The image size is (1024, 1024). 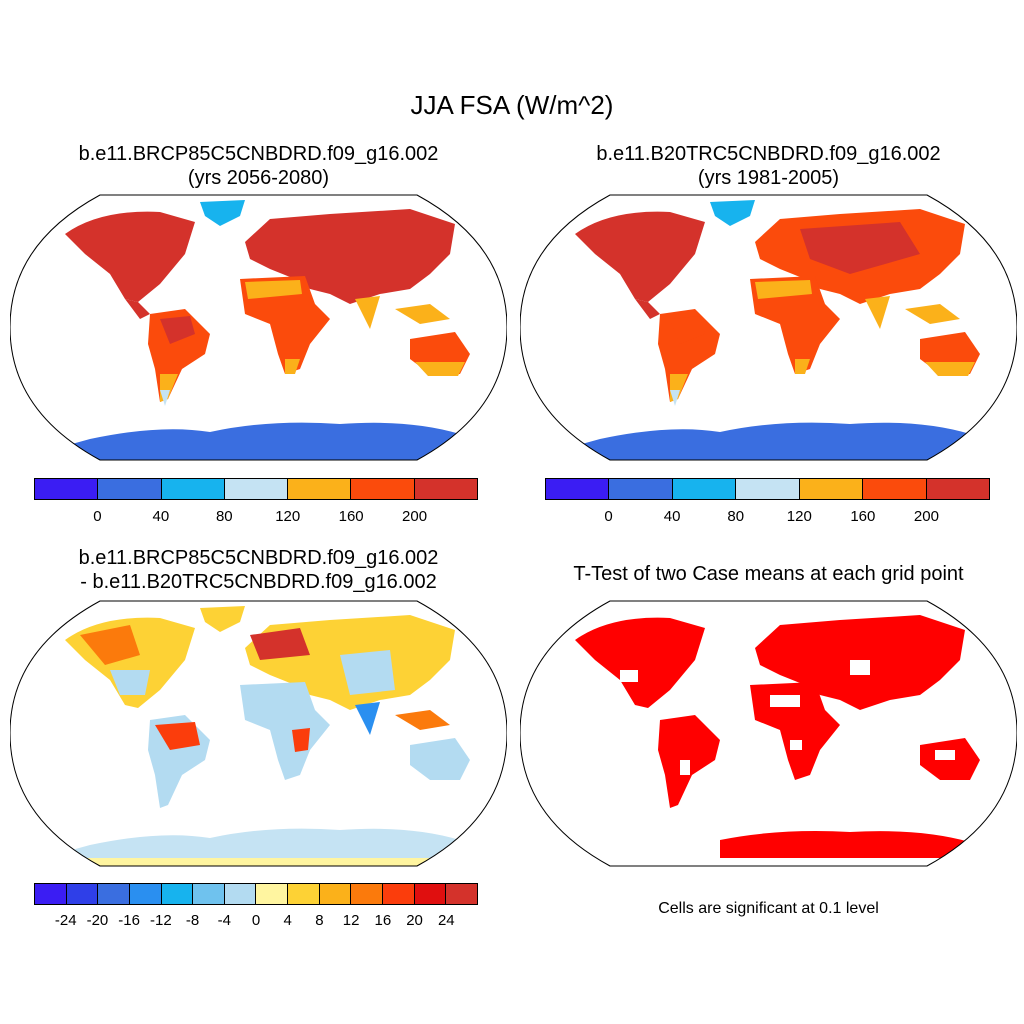 I want to click on north-america-anomaly-a, so click(x=110, y=645).